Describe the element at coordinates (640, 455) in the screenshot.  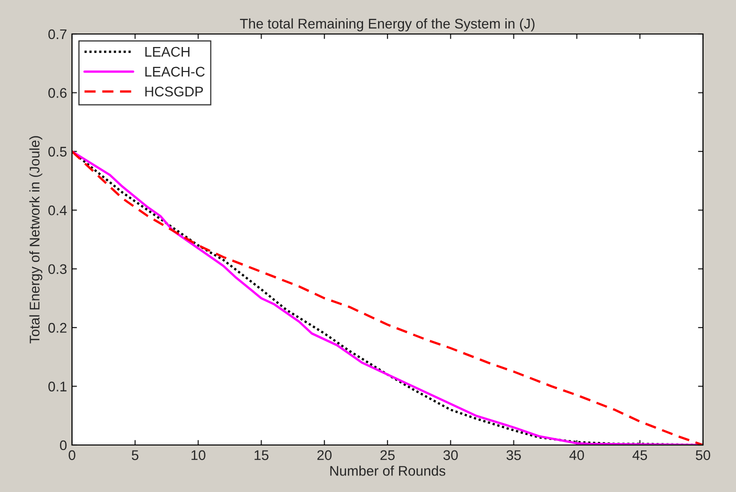
I see `x-tick-label: 45` at that location.